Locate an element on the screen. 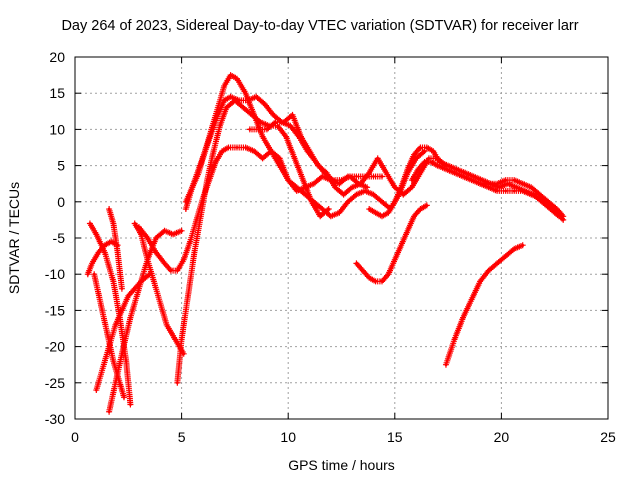 Image resolution: width=640 pixels, height=480 pixels. y-tick-label: 20 is located at coordinates (57, 57).